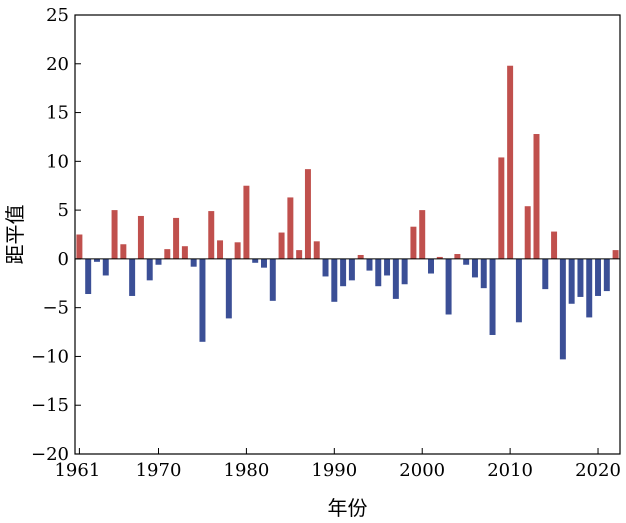 The width and height of the screenshot is (626, 523). What do you see at coordinates (132, 277) in the screenshot?
I see `bar-1967` at bounding box center [132, 277].